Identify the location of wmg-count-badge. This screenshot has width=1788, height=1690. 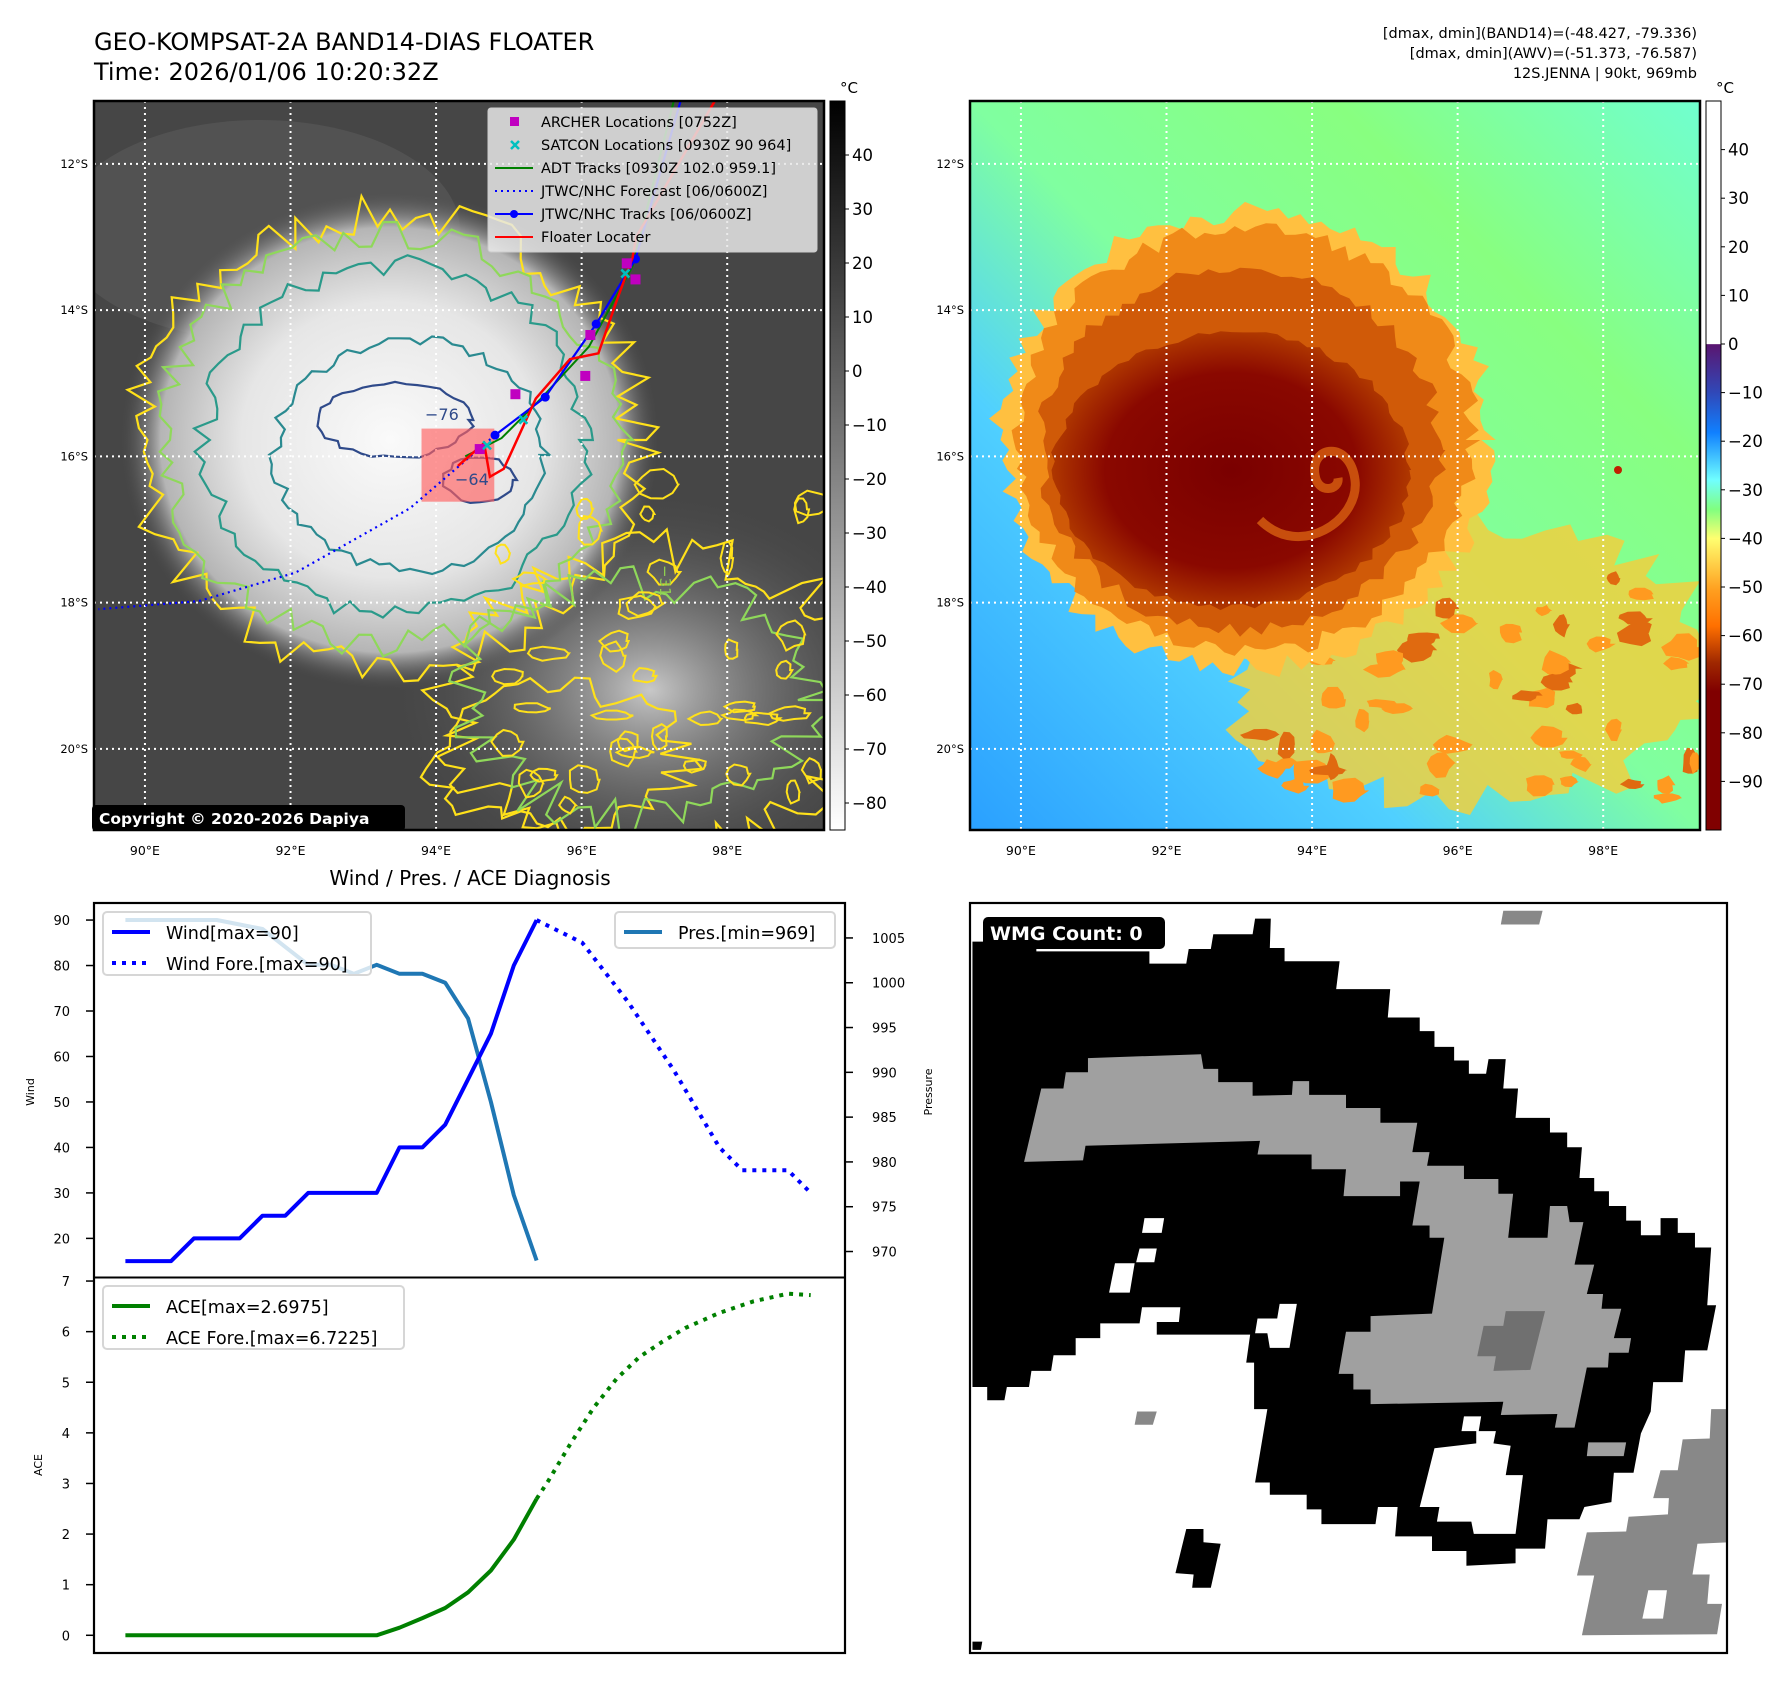
(1074, 933).